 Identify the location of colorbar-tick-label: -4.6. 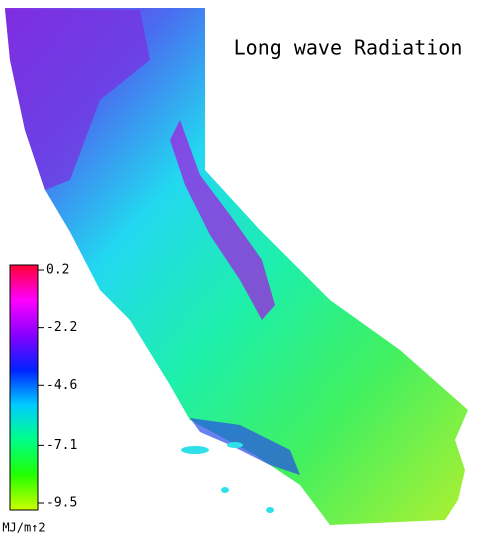
(61, 385).